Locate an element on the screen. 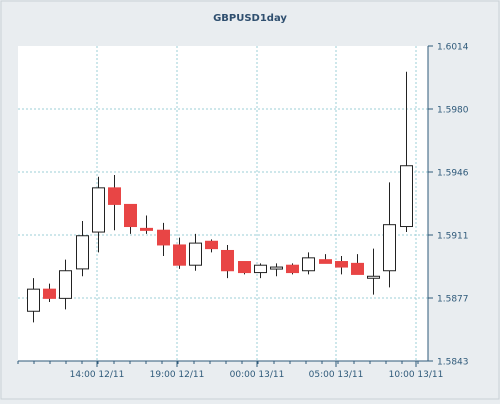 This screenshot has width=500, height=404. y-tick-label: 1.5980 is located at coordinates (453, 111).